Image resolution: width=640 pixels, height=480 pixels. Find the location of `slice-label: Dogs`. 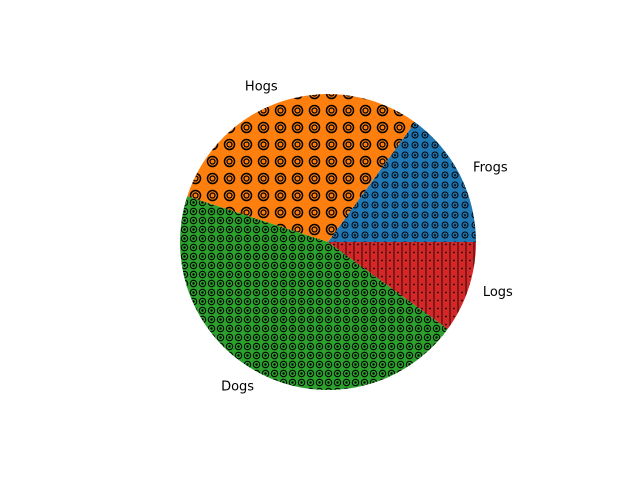

slice-label: Dogs is located at coordinates (237, 387).